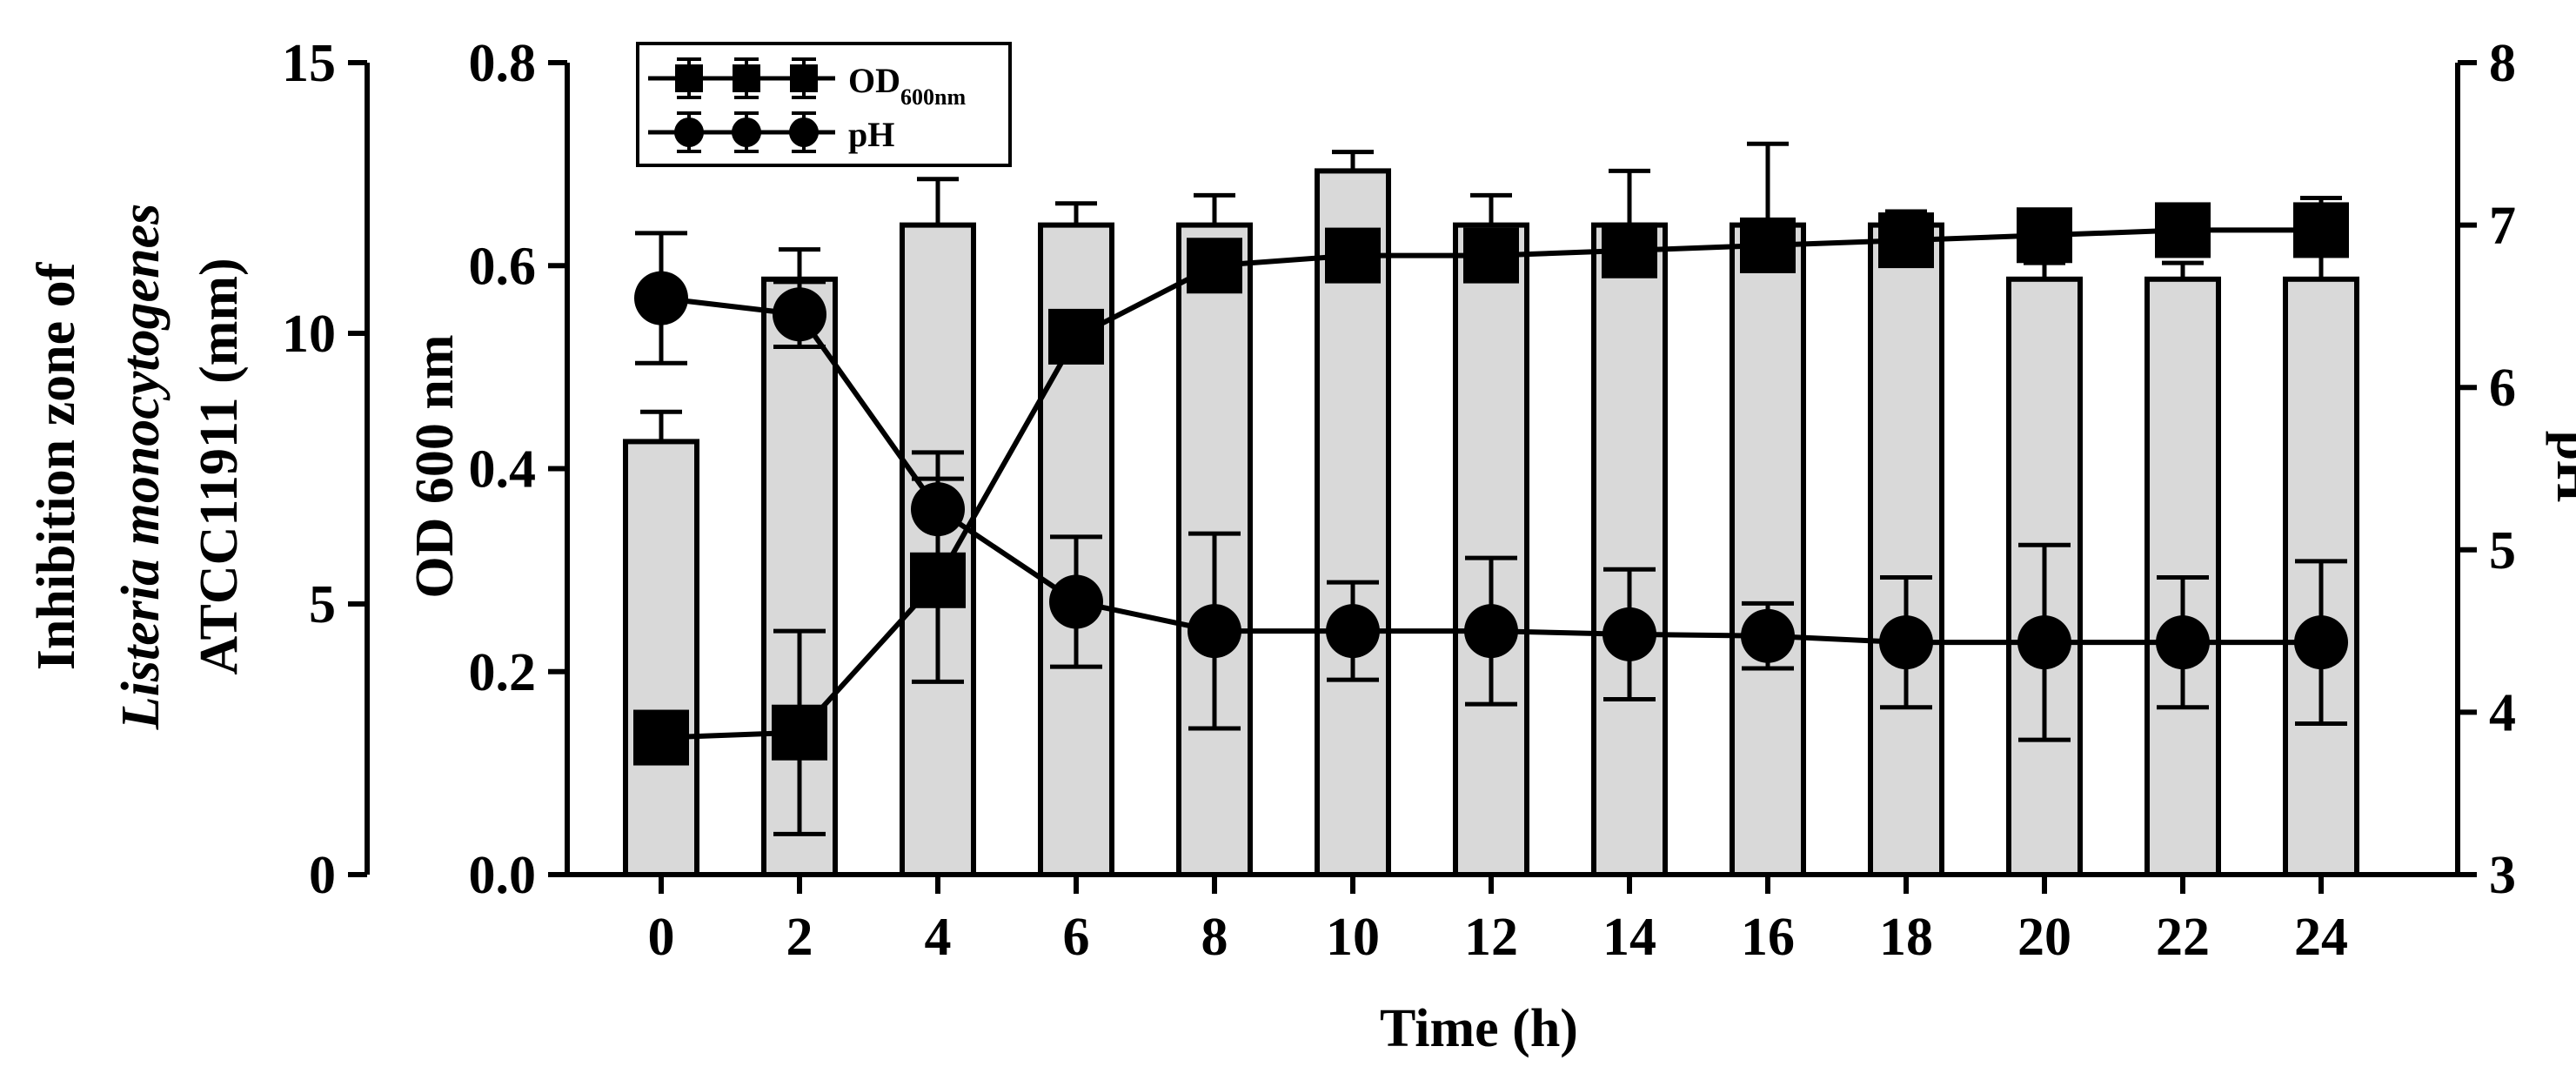  I want to click on od-tick-label-0.8: 0.8, so click(503, 64).